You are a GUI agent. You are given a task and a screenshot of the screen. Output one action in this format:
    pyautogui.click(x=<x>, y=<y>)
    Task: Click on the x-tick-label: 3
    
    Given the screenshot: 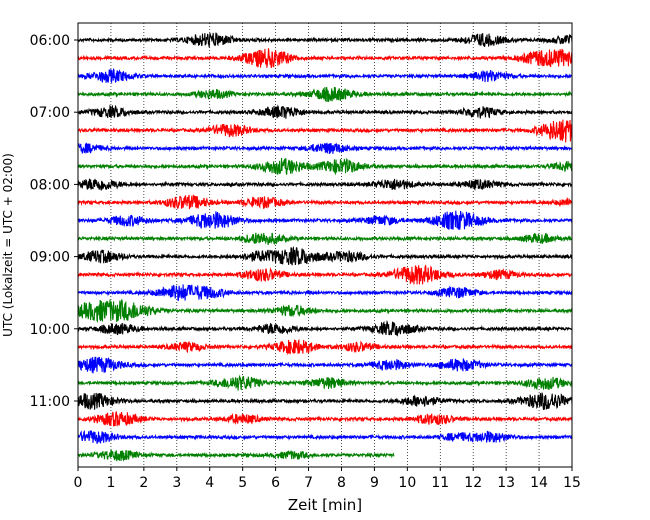 What is the action you would take?
    pyautogui.click(x=176, y=483)
    